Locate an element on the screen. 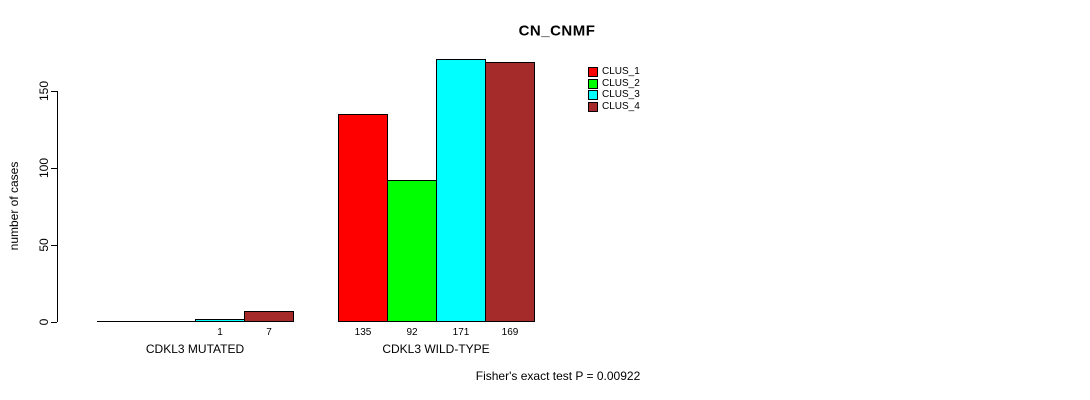  y-tick-label: 150 is located at coordinates (44, 91).